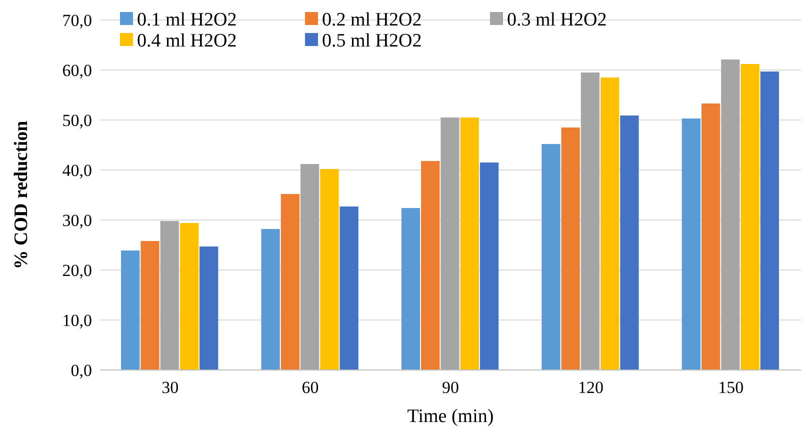 The image size is (811, 434). I want to click on y-tick-label: 20,0, so click(77, 270).